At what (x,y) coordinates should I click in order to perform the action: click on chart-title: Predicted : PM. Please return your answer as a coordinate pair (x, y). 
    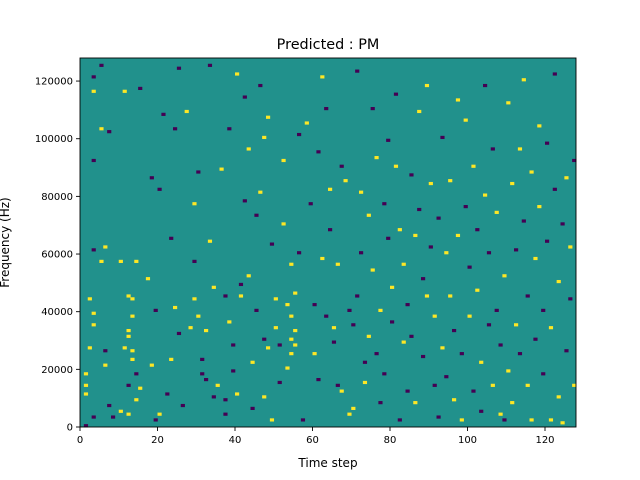
    Looking at the image, I should click on (328, 45).